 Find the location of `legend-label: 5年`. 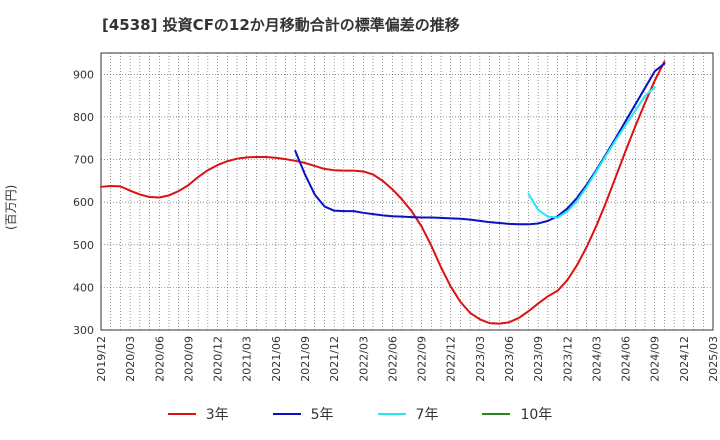

legend-label: 5年 is located at coordinates (322, 415).